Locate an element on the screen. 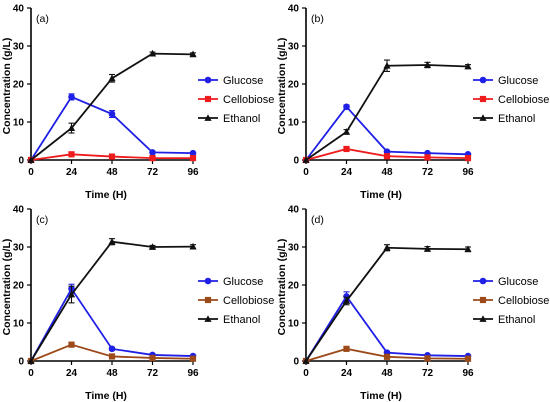 Image resolution: width=550 pixels, height=402 pixels. panel-label: (c) is located at coordinates (42, 220).